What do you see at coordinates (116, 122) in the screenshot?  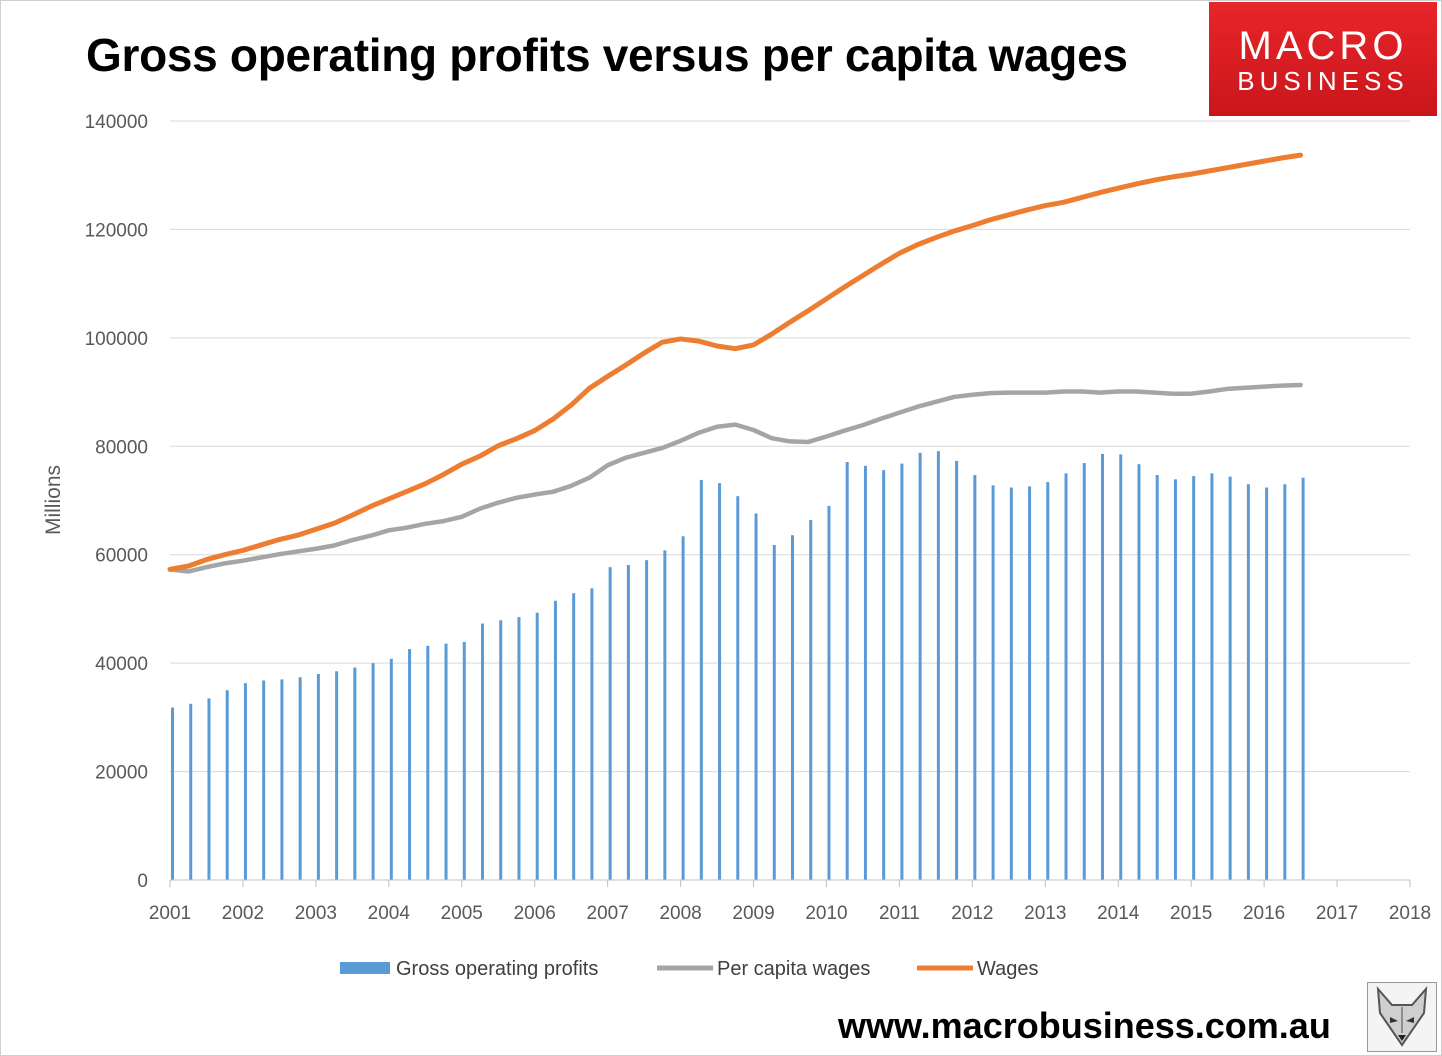 I see `y-tick-label: 140000` at bounding box center [116, 122].